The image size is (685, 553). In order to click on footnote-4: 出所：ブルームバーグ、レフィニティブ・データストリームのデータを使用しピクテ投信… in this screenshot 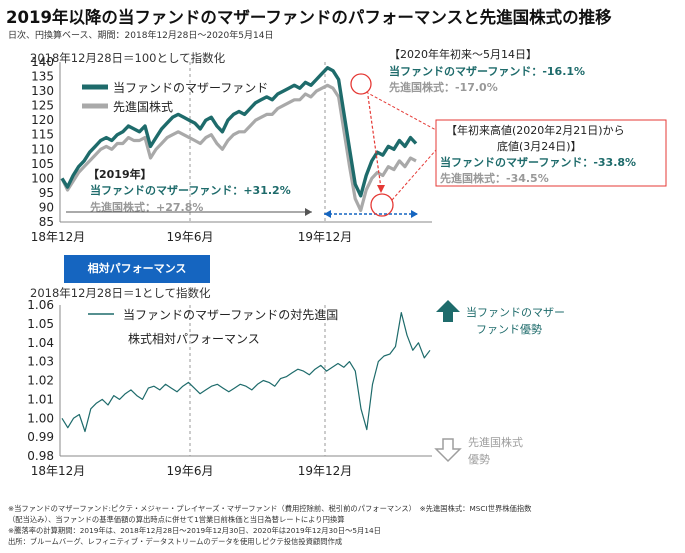, I will do `click(175, 541)`.